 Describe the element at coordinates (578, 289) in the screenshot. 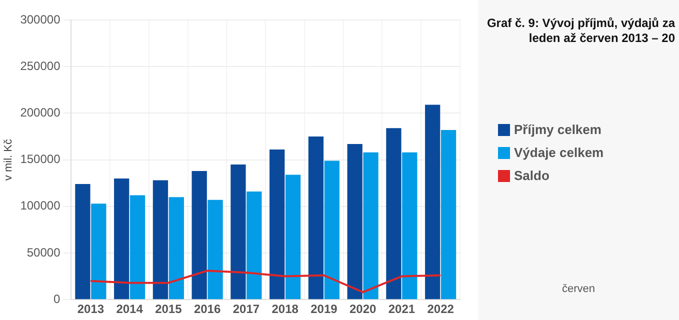

I see `text: červen` at that location.